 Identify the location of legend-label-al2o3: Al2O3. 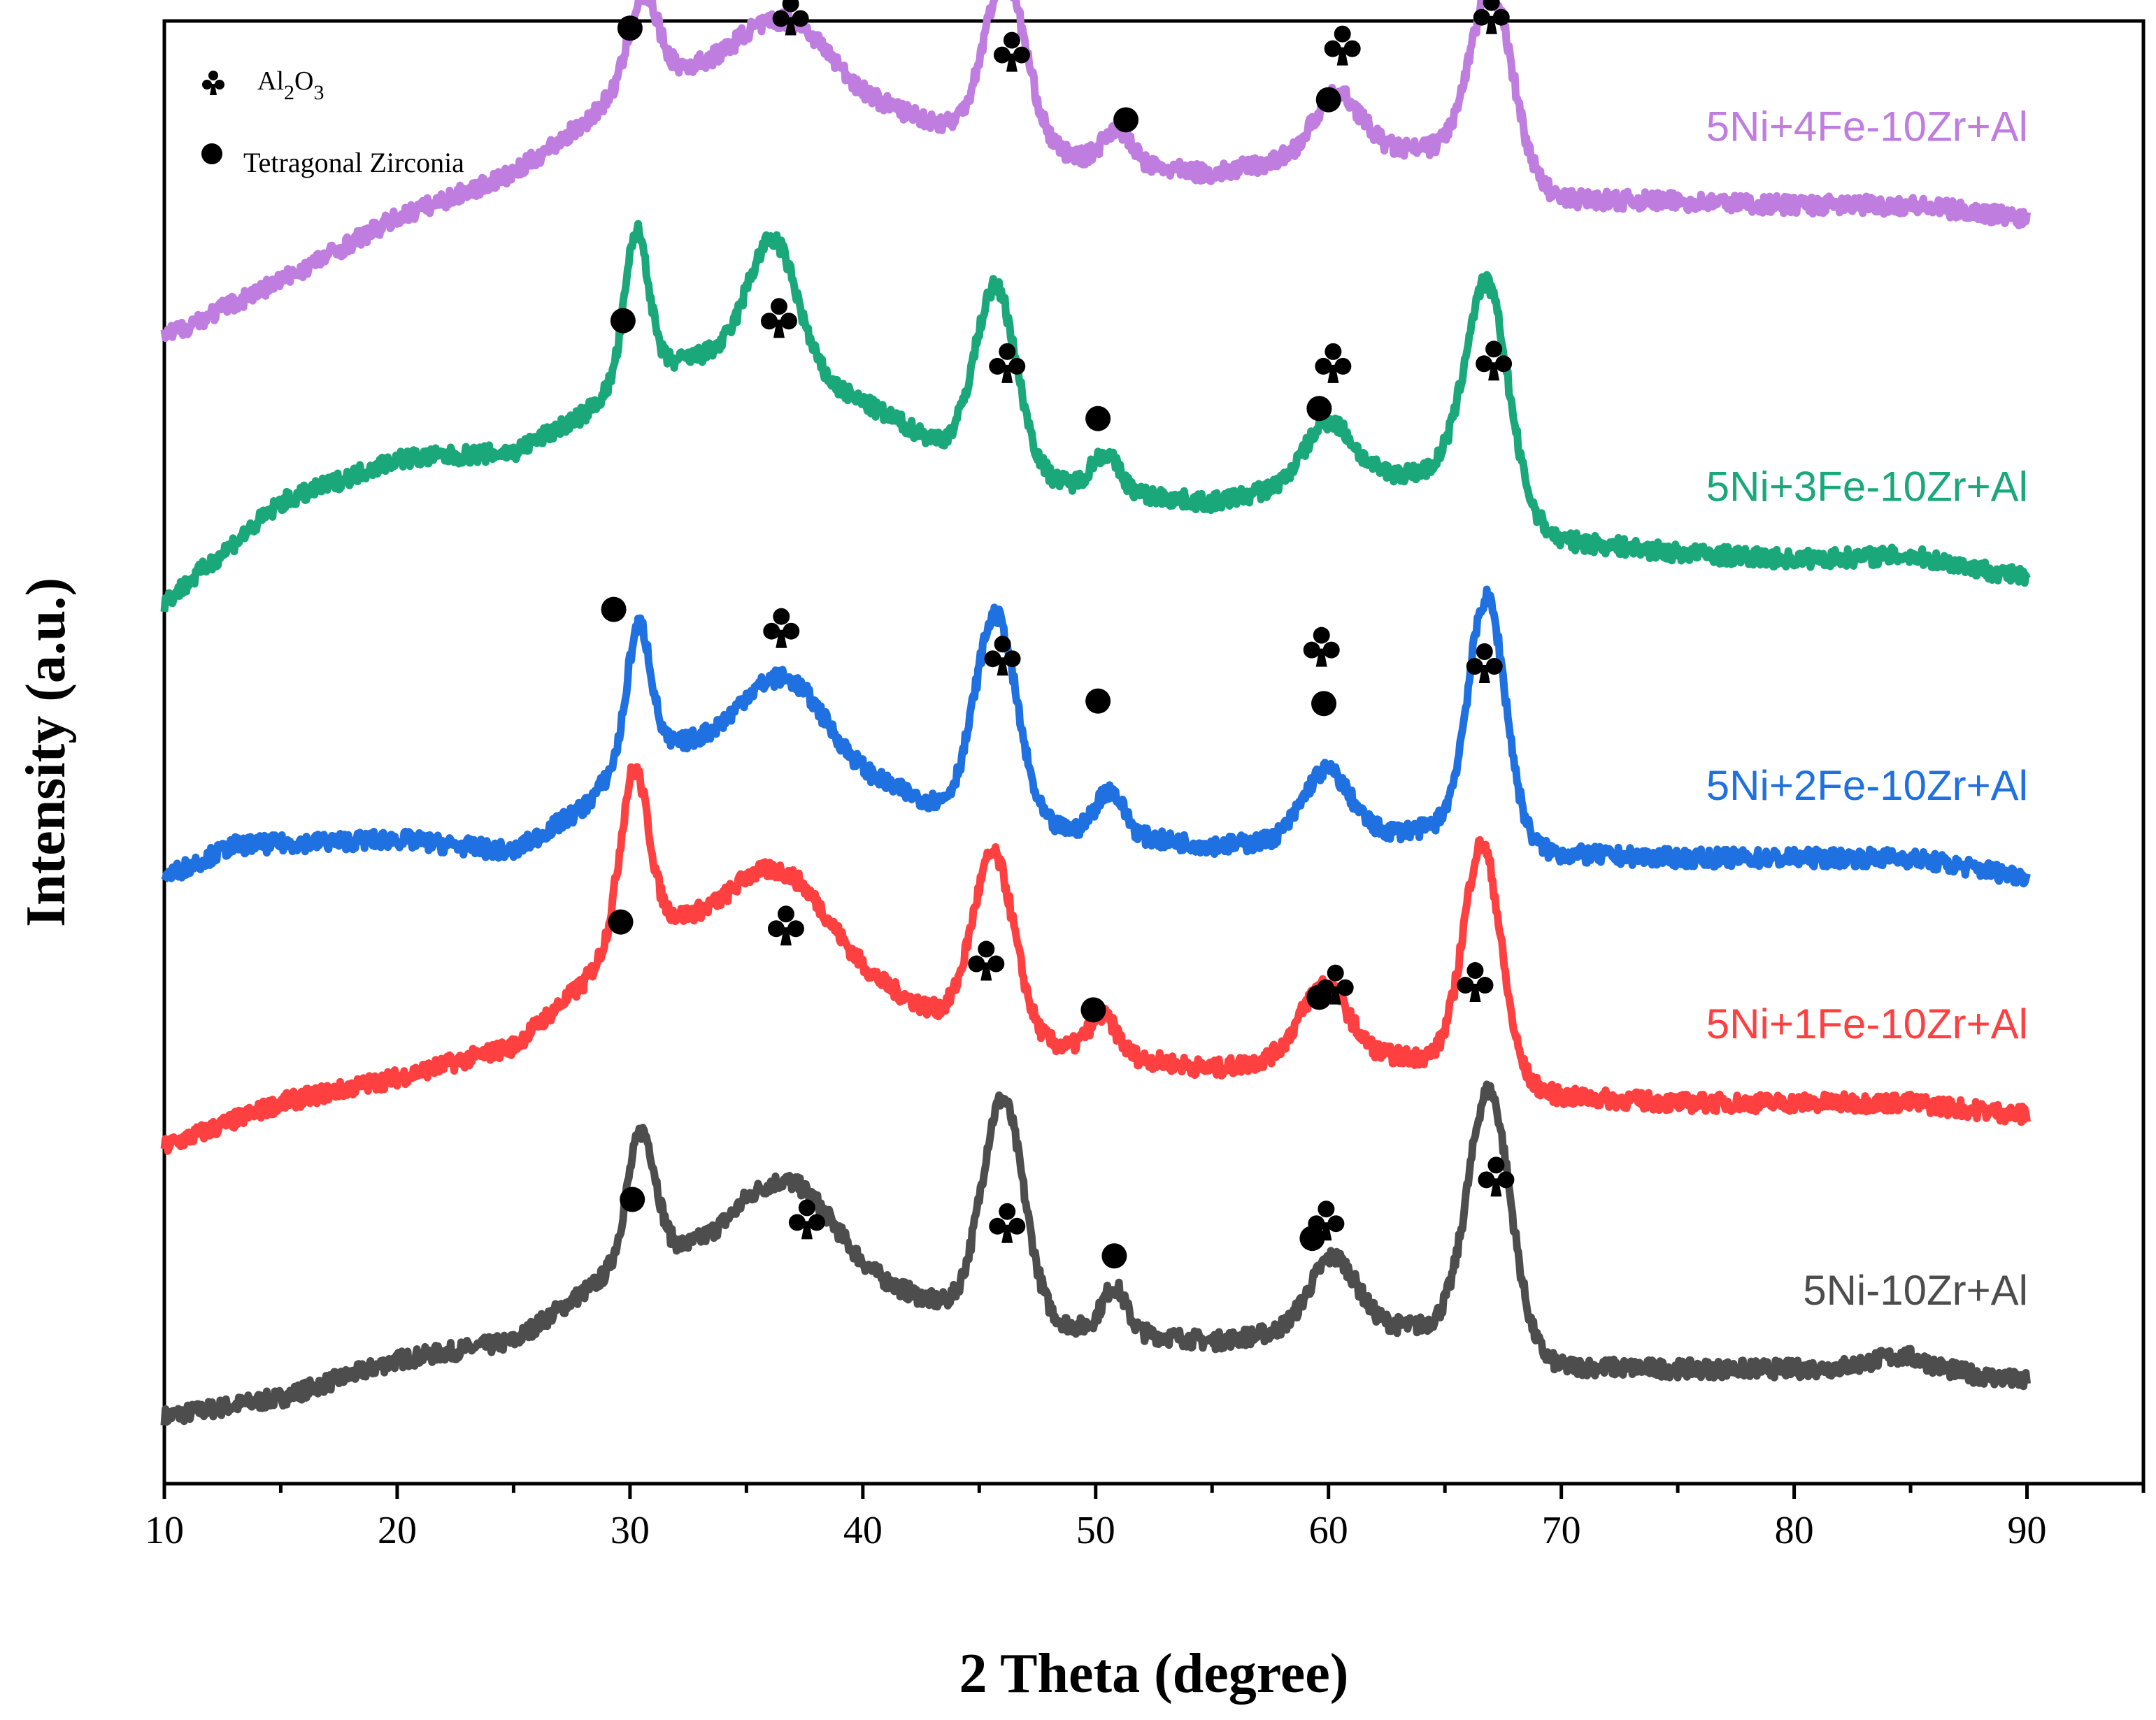
(290, 85).